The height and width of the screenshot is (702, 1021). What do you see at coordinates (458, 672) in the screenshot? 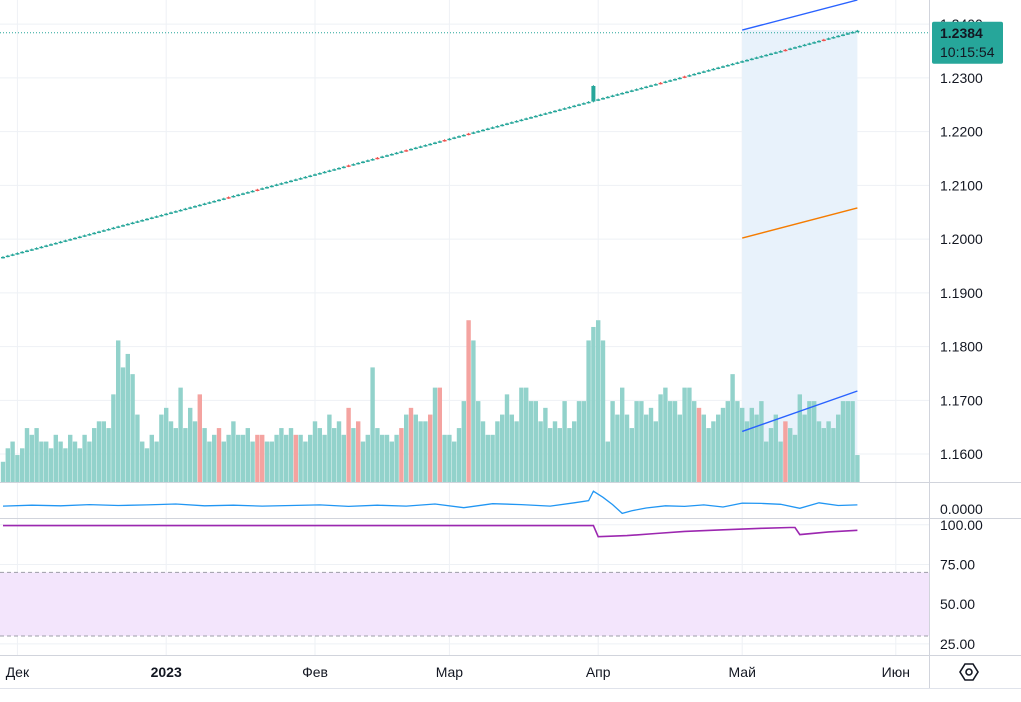
I see `time-axis: Дек 2023 Фев Мар Апр Май Июн` at bounding box center [458, 672].